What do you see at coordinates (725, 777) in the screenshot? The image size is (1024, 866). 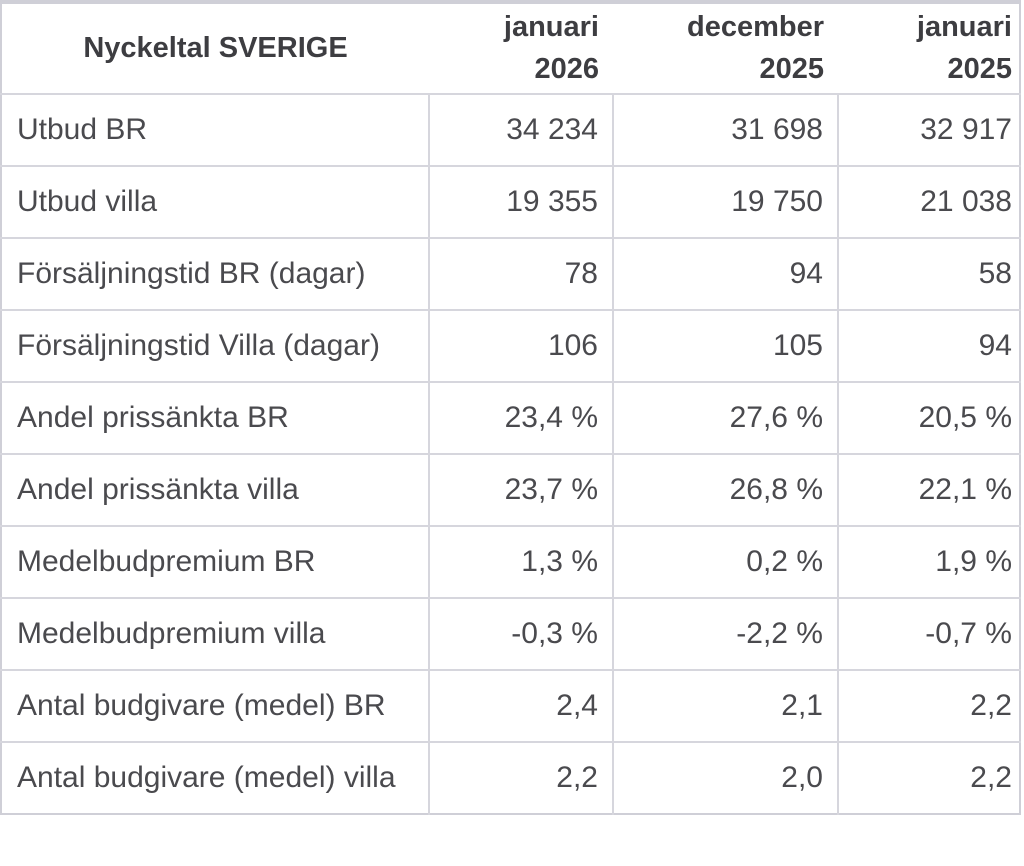 I see `value-cell: 2,0` at bounding box center [725, 777].